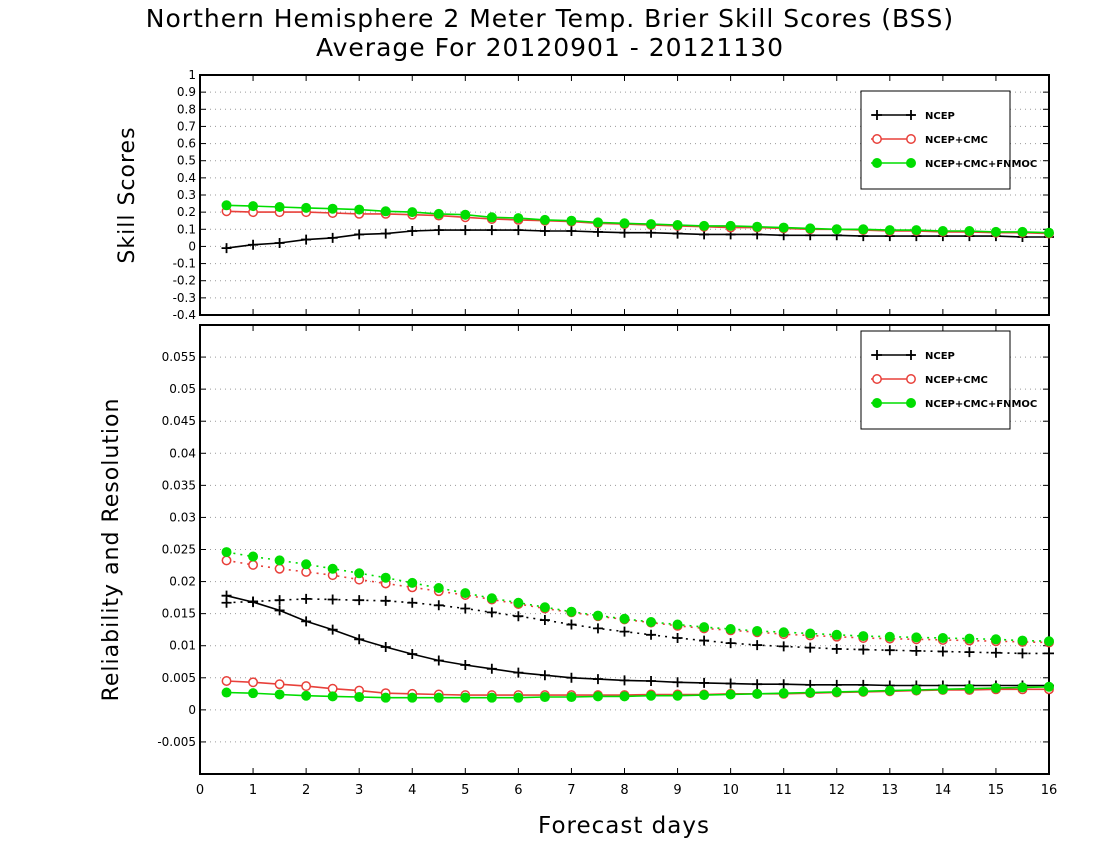 This screenshot has width=1100, height=850. Describe the element at coordinates (783, 790) in the screenshot. I see `x-tick-label: 11` at that location.